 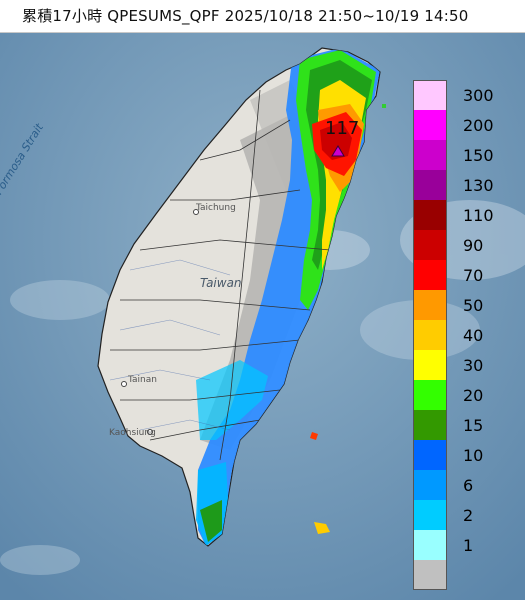 I want to click on green-island, so click(x=314, y=436).